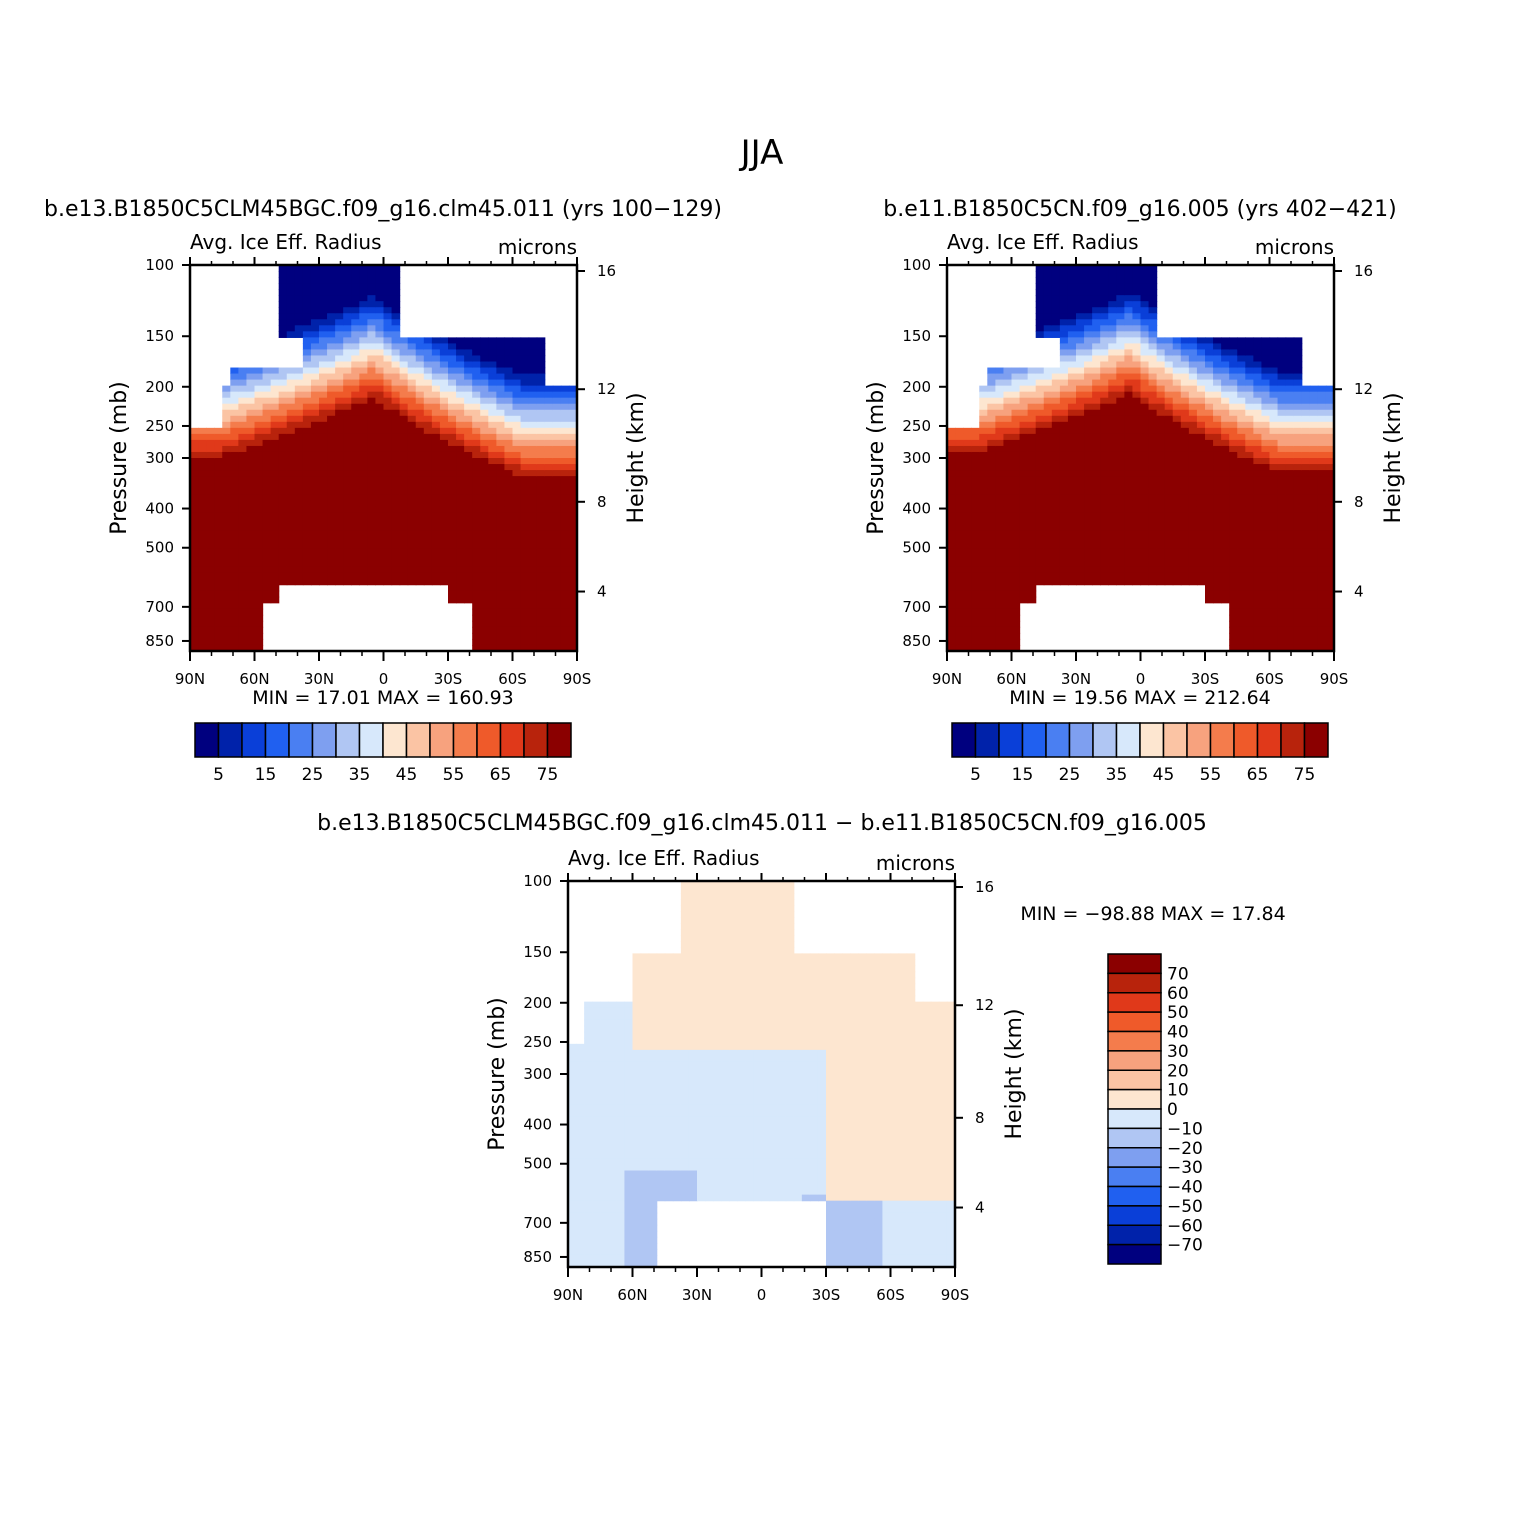 This screenshot has width=1524, height=1524. I want to click on y2-tick-label: 4, so click(602, 592).